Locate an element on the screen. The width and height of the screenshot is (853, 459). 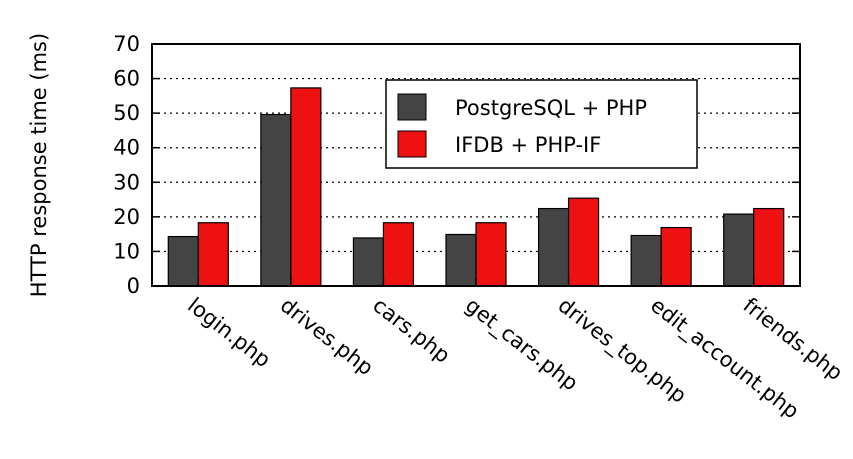
bar-postgresql-drives-top-php is located at coordinates (553, 247).